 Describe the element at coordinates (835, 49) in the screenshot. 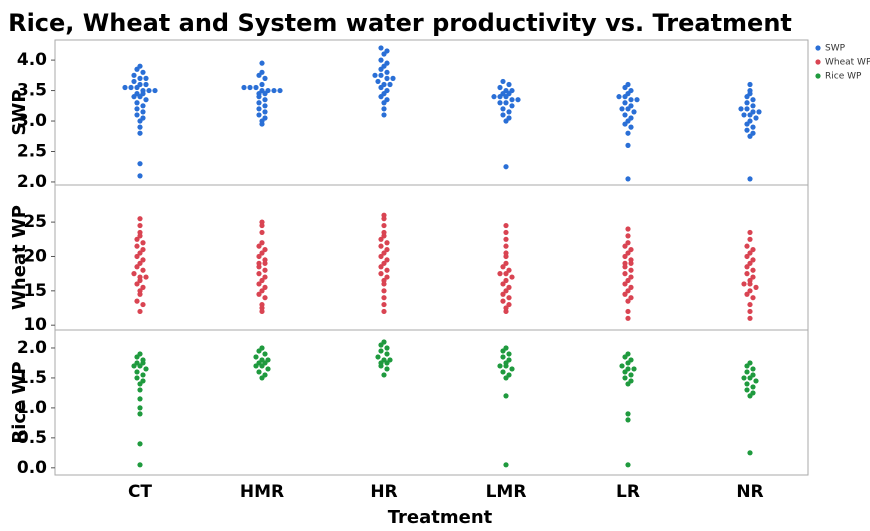

I see `legend-label: SWP` at that location.